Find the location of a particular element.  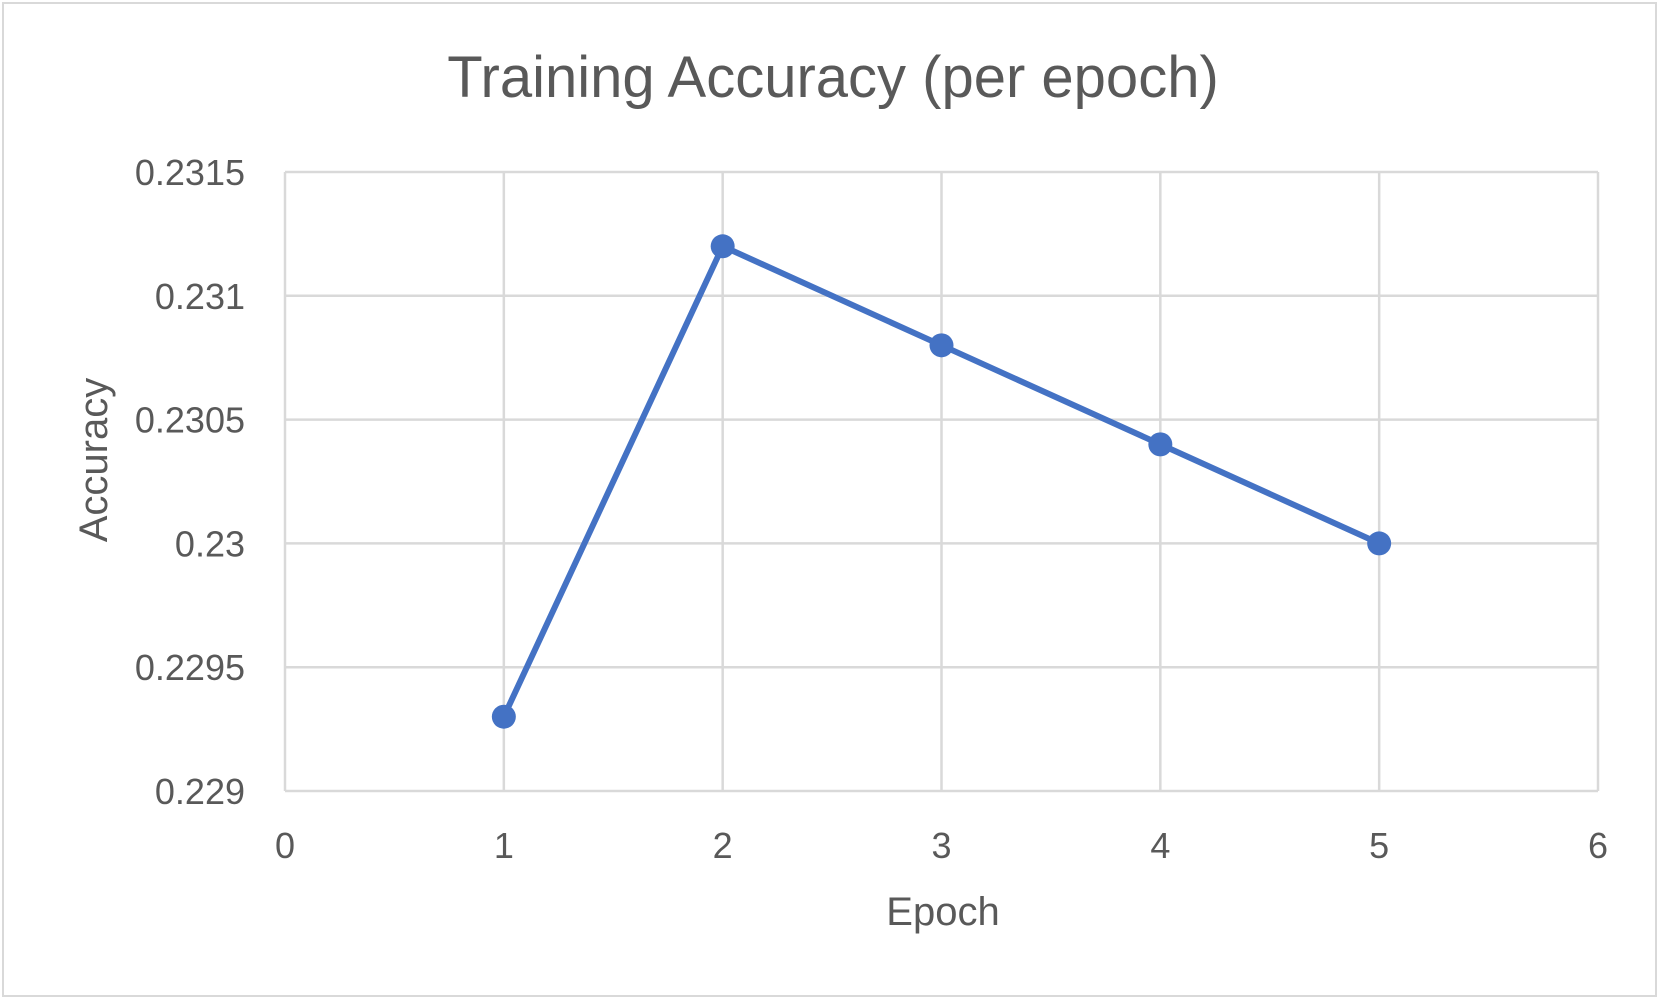

x-tick-label: 4 is located at coordinates (1160, 845).